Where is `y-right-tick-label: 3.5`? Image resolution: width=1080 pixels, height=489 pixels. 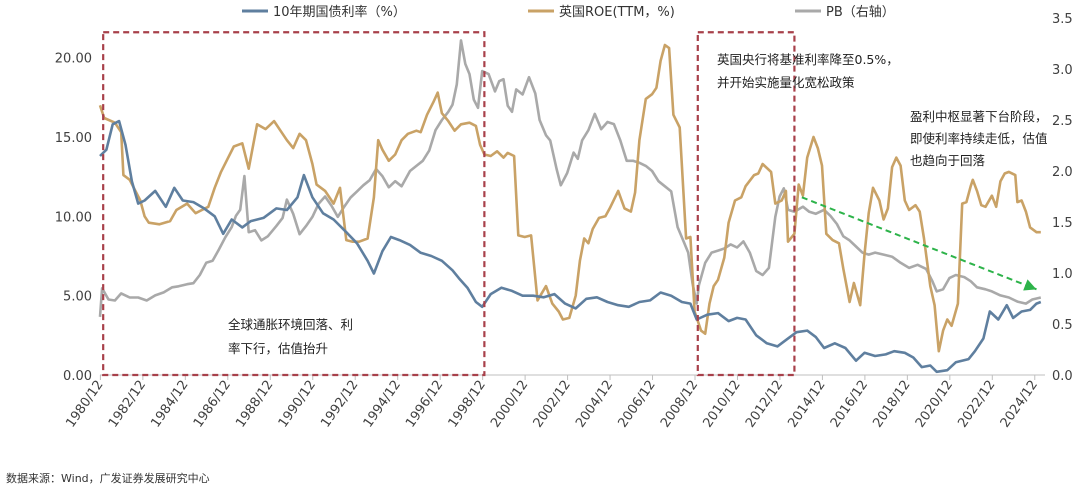 y-right-tick-label: 3.5 is located at coordinates (1062, 19).